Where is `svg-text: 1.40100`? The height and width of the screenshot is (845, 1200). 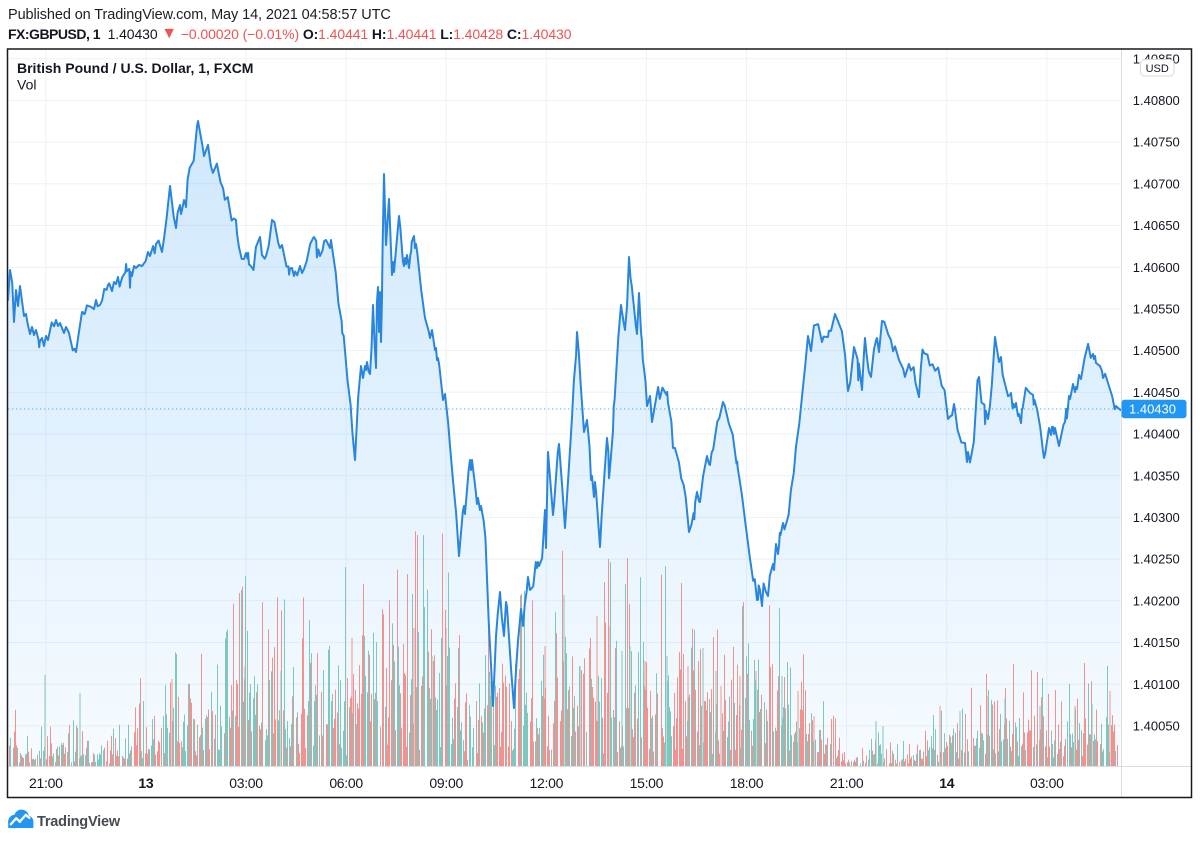
svg-text: 1.40100 is located at coordinates (1156, 684).